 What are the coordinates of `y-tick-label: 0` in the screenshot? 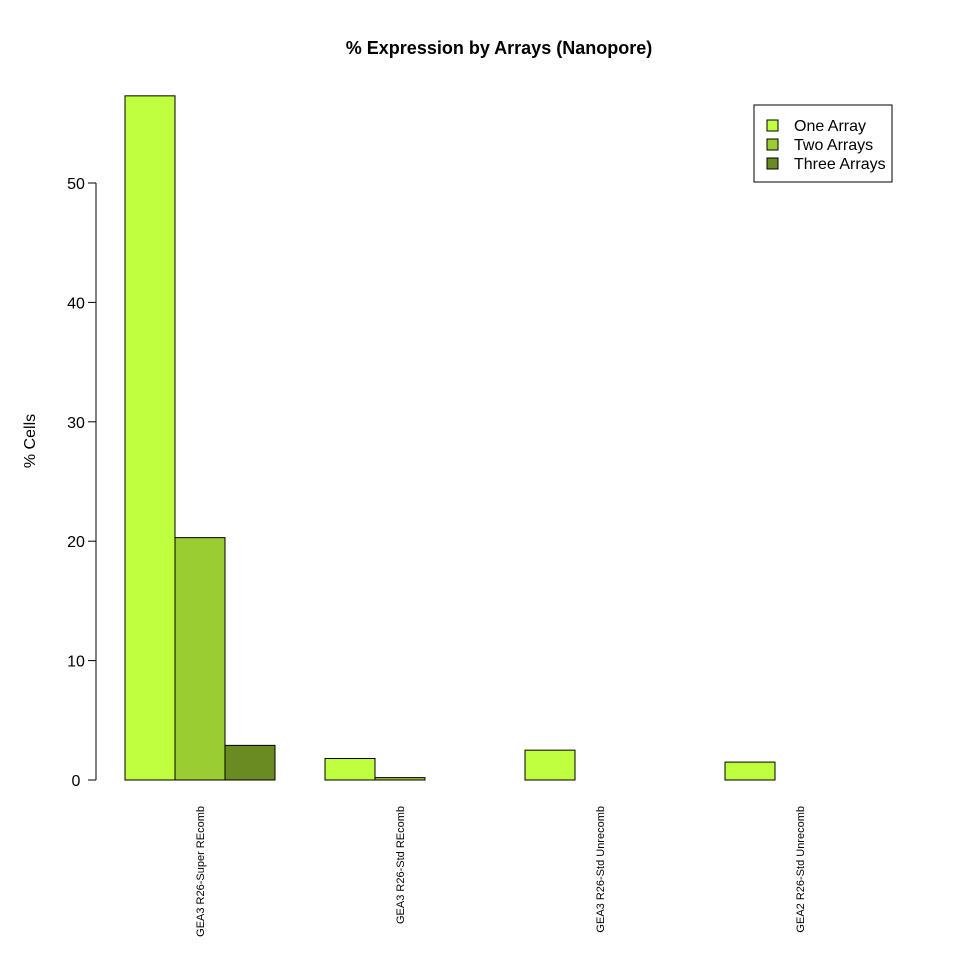 It's located at (76, 781).